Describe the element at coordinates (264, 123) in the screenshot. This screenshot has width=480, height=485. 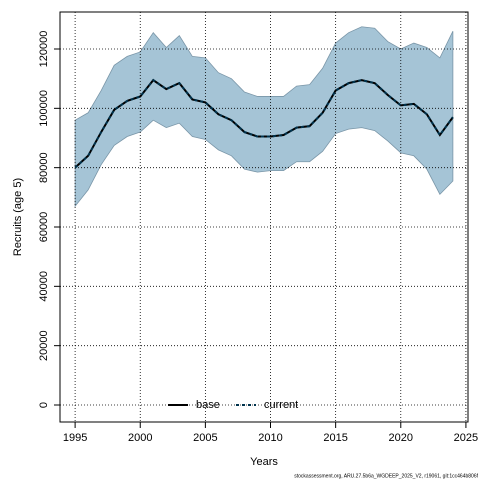
I see `line` at that location.